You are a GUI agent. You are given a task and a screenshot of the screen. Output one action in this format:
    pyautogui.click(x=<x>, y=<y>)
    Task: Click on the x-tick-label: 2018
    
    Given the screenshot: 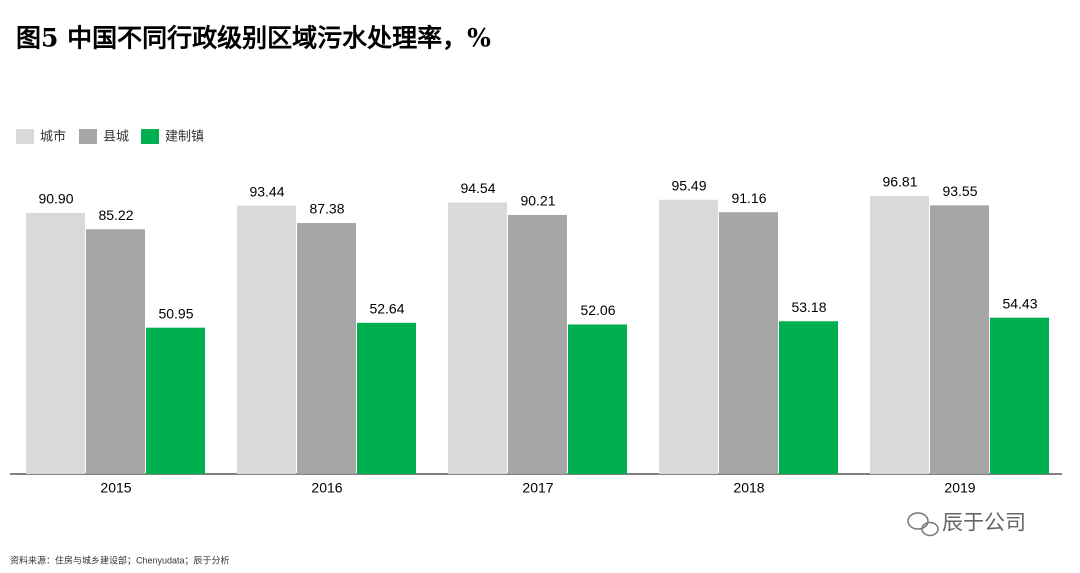 What is the action you would take?
    pyautogui.click(x=748, y=488)
    